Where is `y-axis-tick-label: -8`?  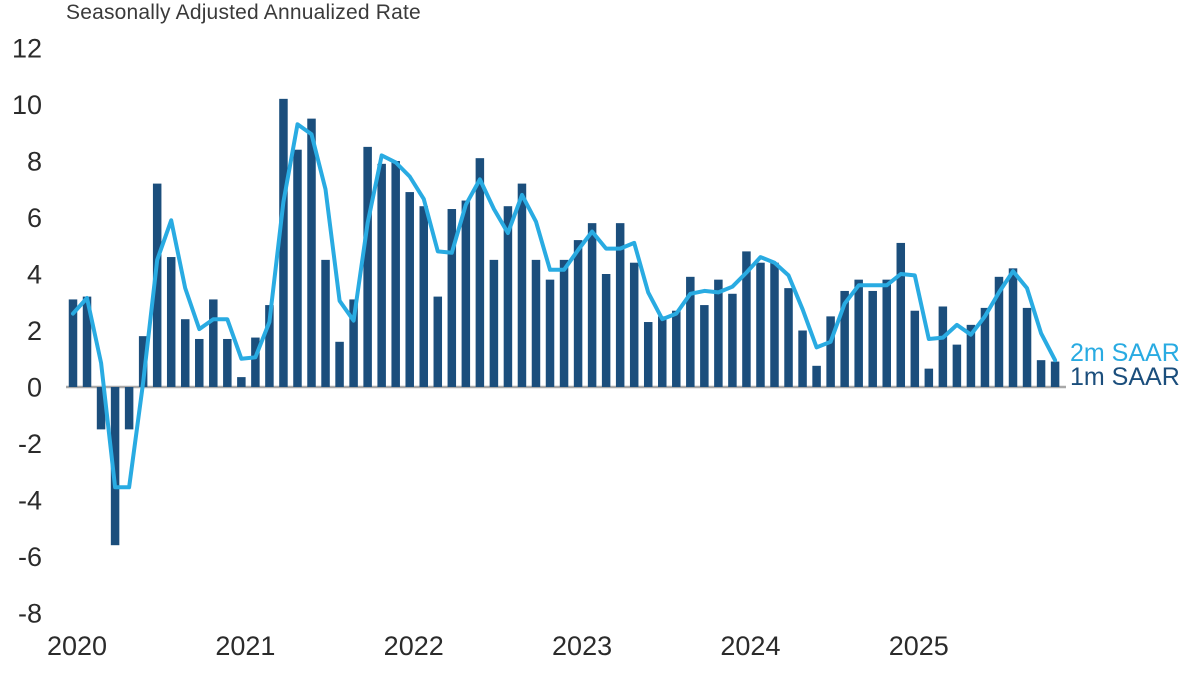
y-axis-tick-label: -8 is located at coordinates (30, 614).